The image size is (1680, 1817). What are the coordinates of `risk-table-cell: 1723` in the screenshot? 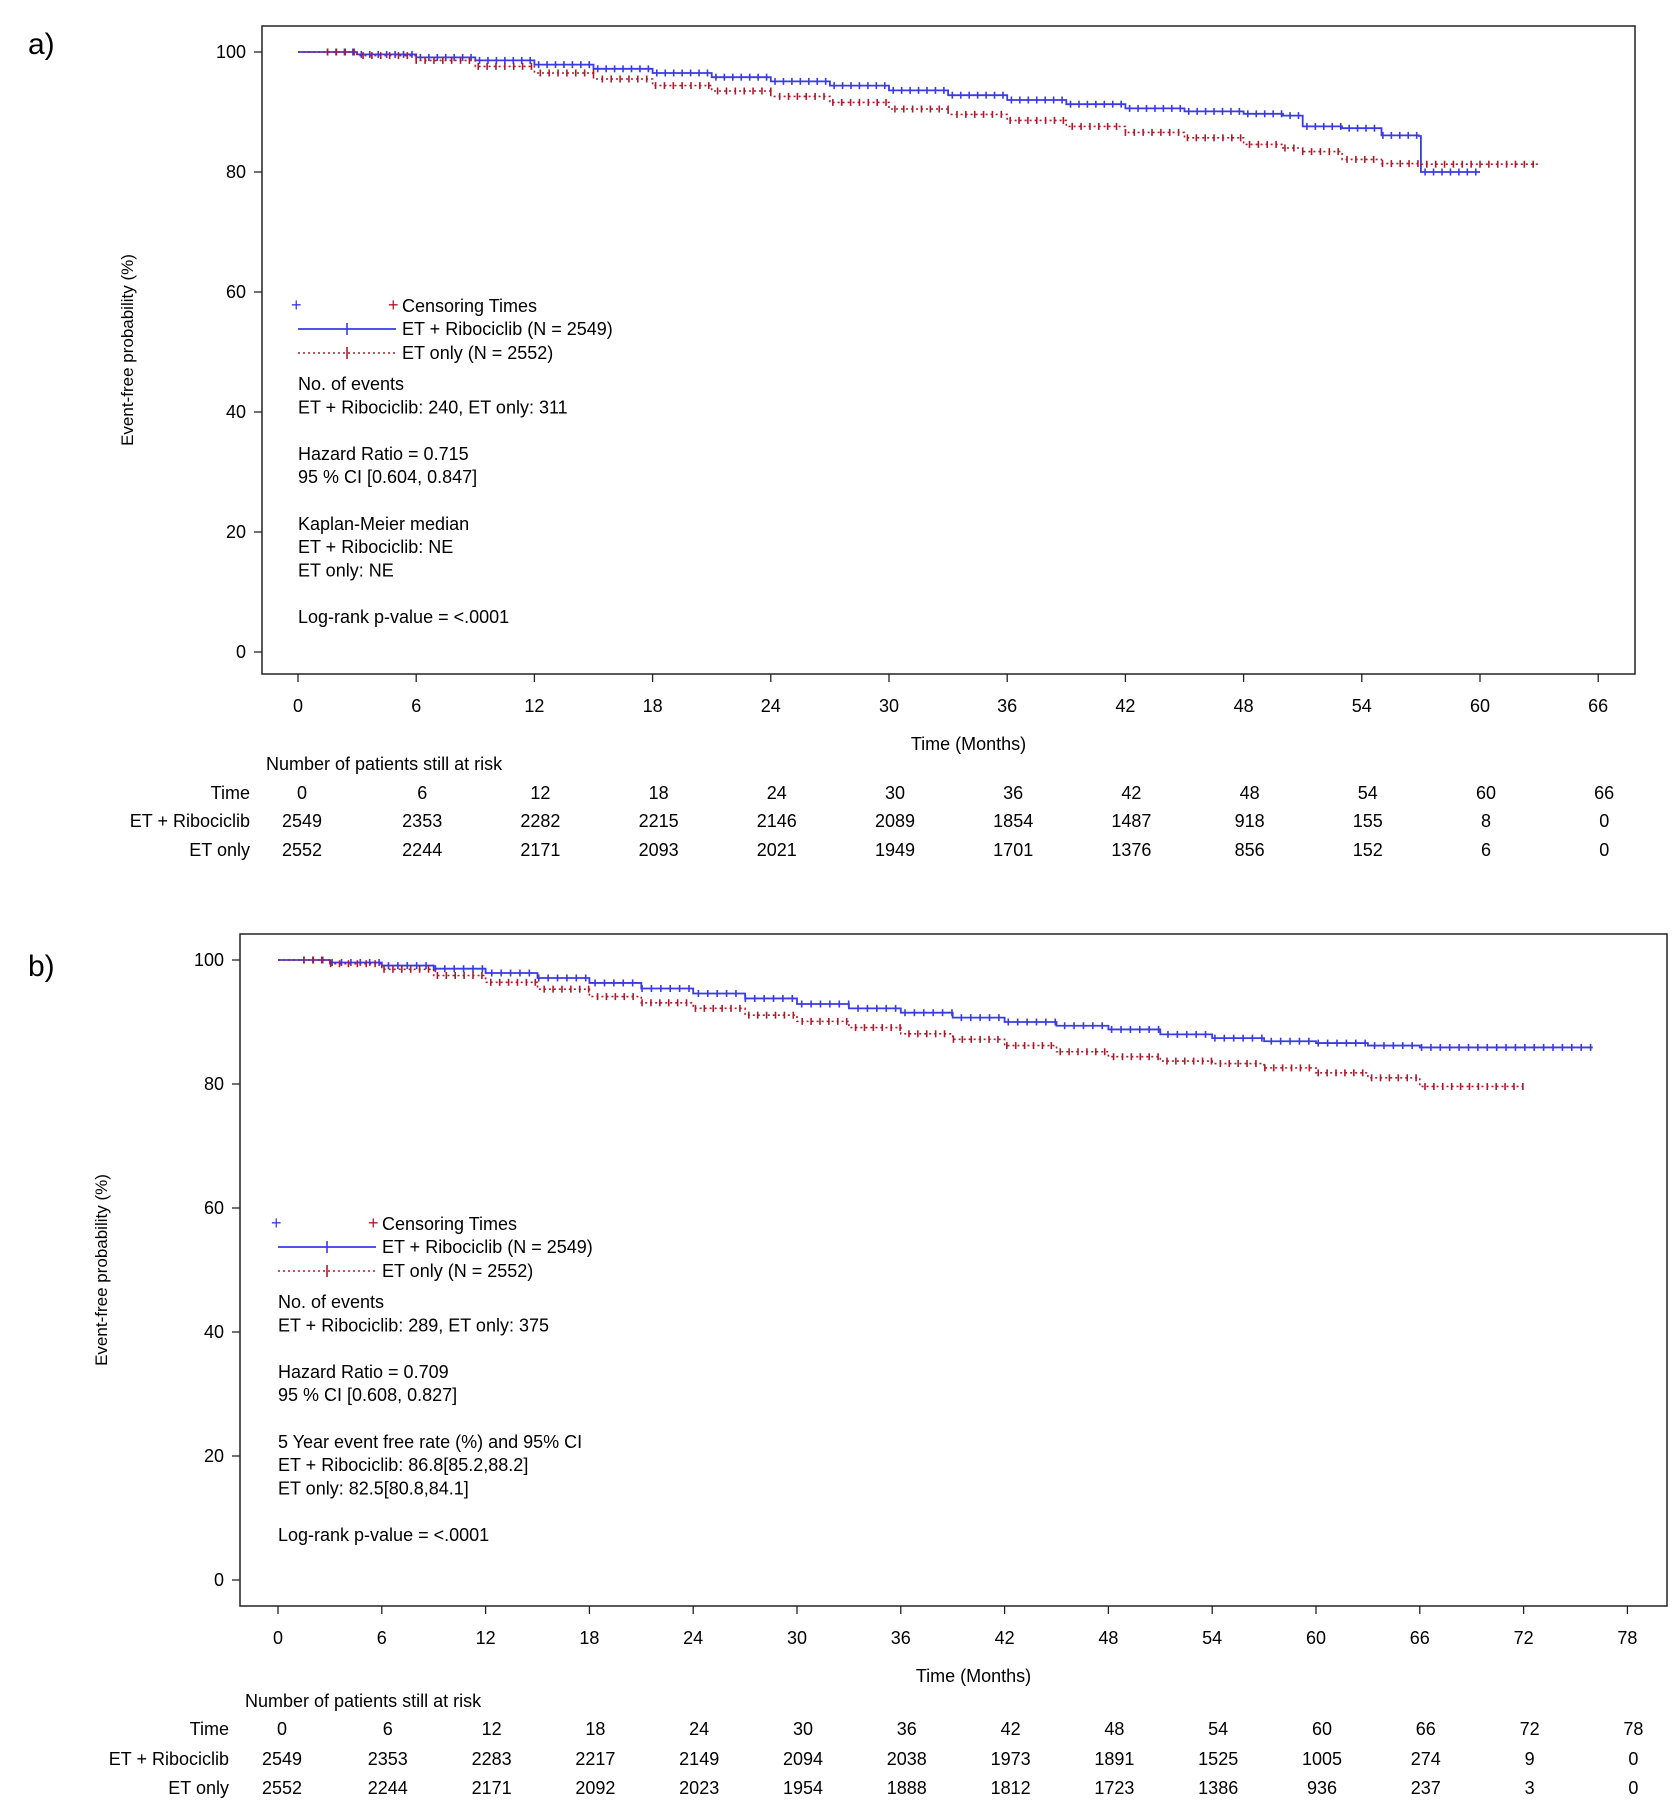 It's located at (1114, 1788).